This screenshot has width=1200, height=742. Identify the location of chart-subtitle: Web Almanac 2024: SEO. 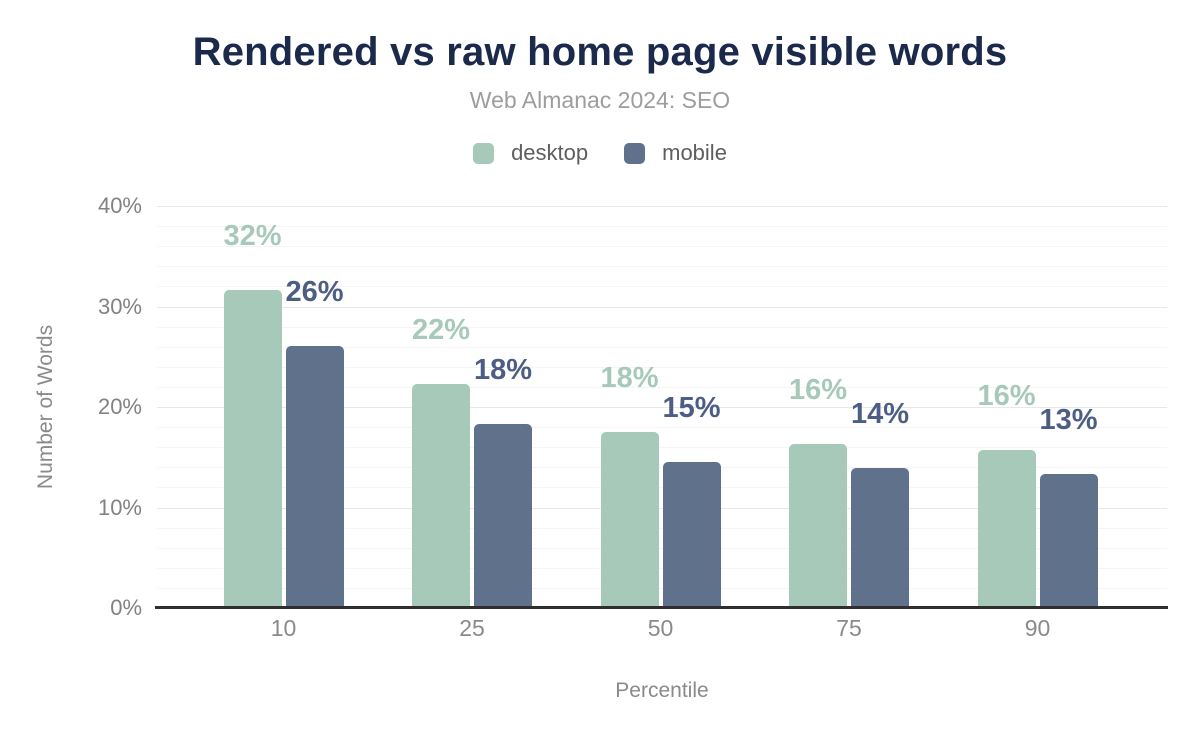
(600, 100).